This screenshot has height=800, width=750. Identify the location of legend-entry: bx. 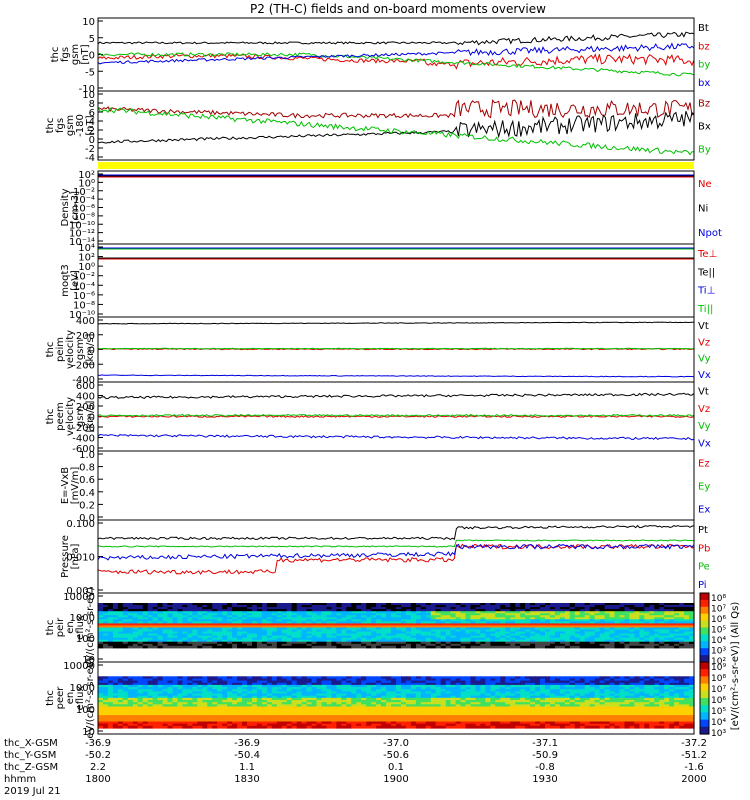
(704, 83).